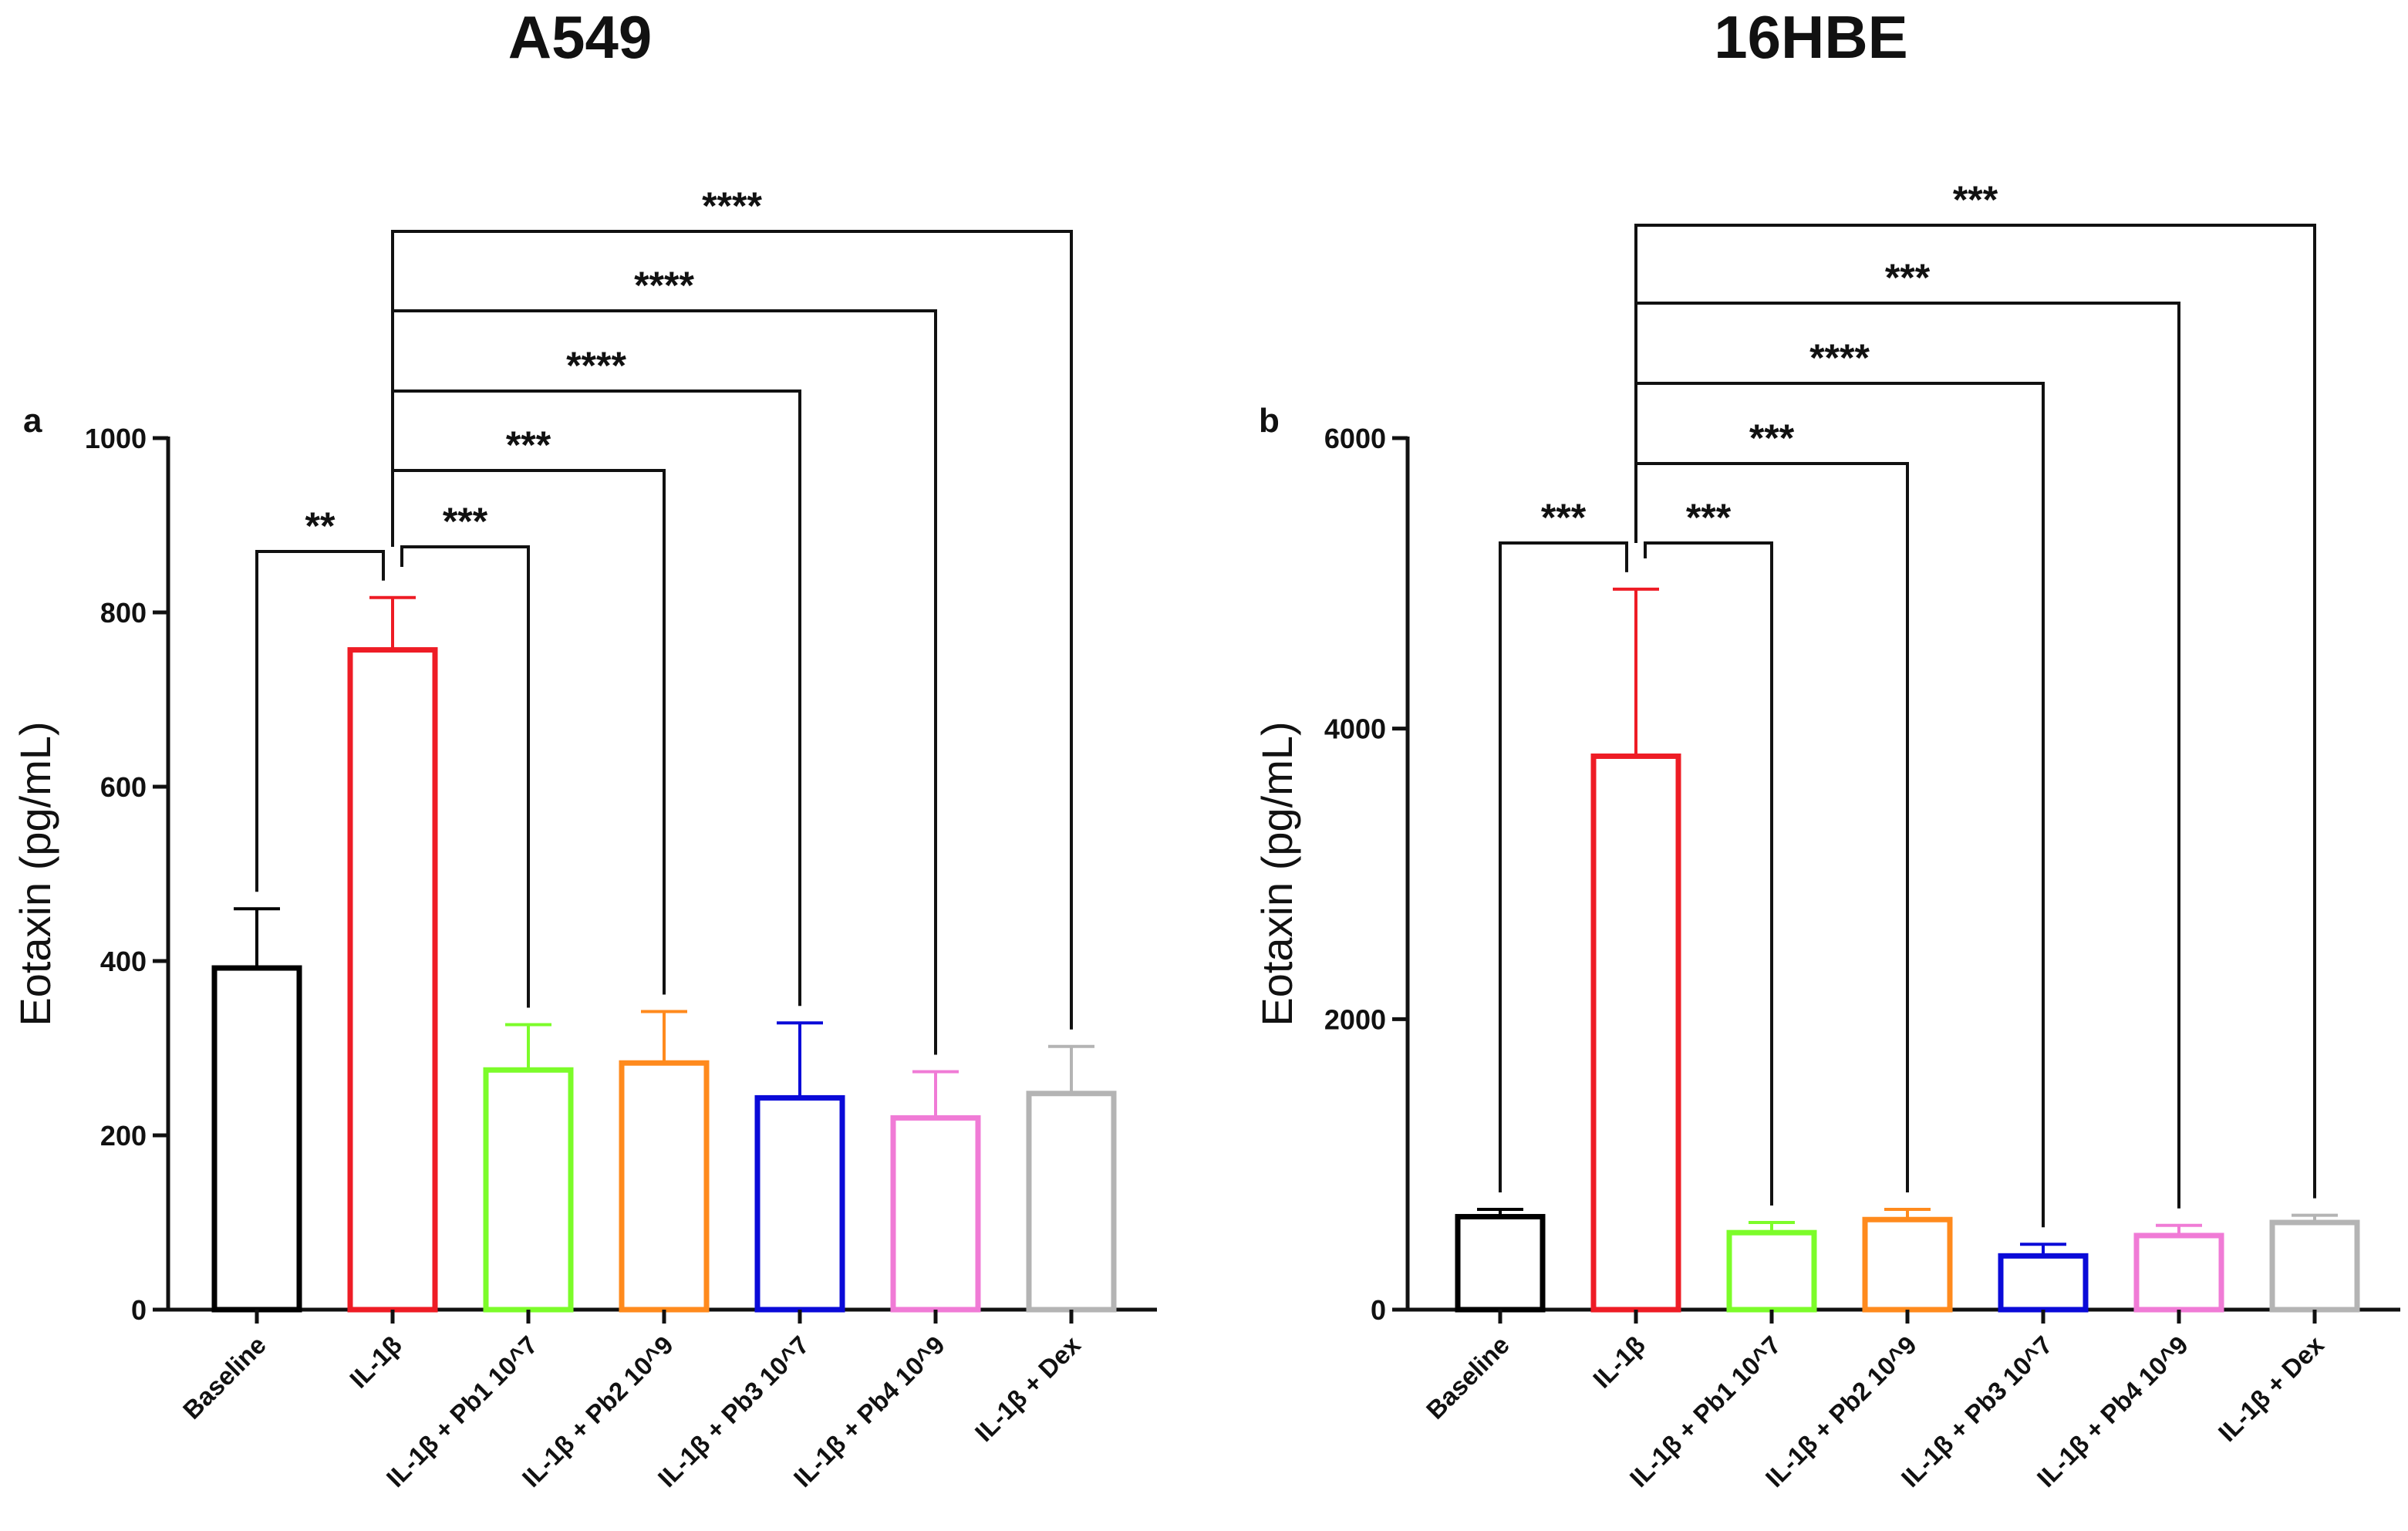 The height and width of the screenshot is (1531, 2408). Describe the element at coordinates (1355, 438) in the screenshot. I see `y-tick-label: 6000` at that location.